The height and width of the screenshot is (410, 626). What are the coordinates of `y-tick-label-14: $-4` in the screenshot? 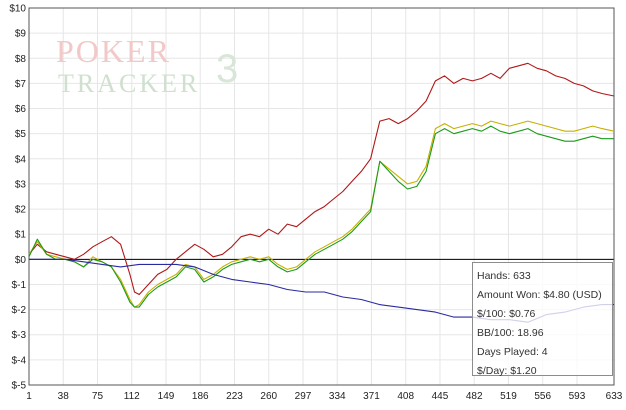 It's located at (19, 360).